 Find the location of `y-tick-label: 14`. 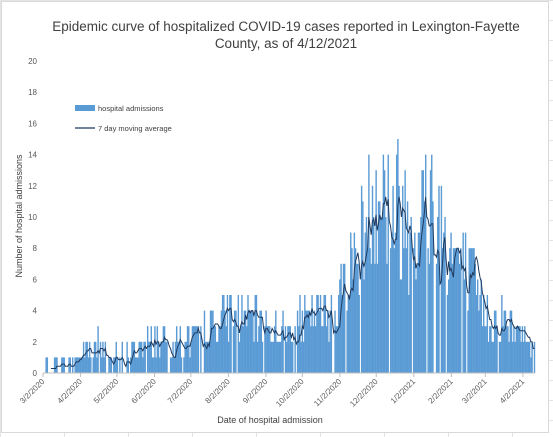

y-tick-label: 14 is located at coordinates (32, 155).